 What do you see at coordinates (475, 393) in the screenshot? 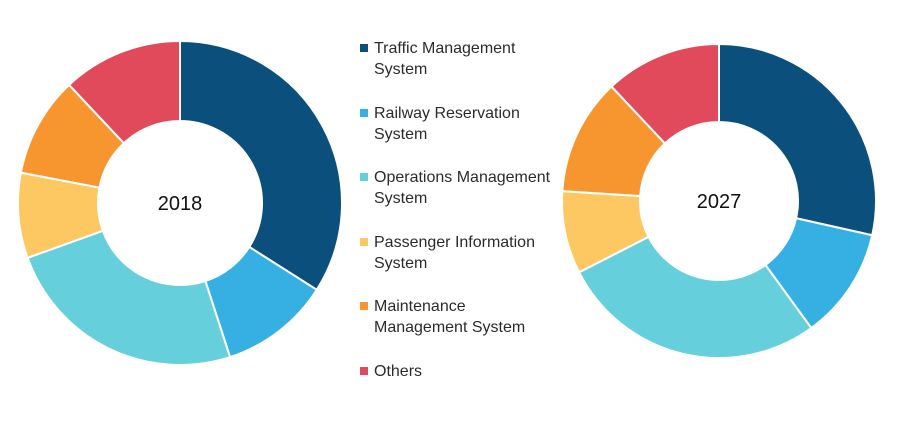
I see `legend-item-others: Others` at bounding box center [475, 393].